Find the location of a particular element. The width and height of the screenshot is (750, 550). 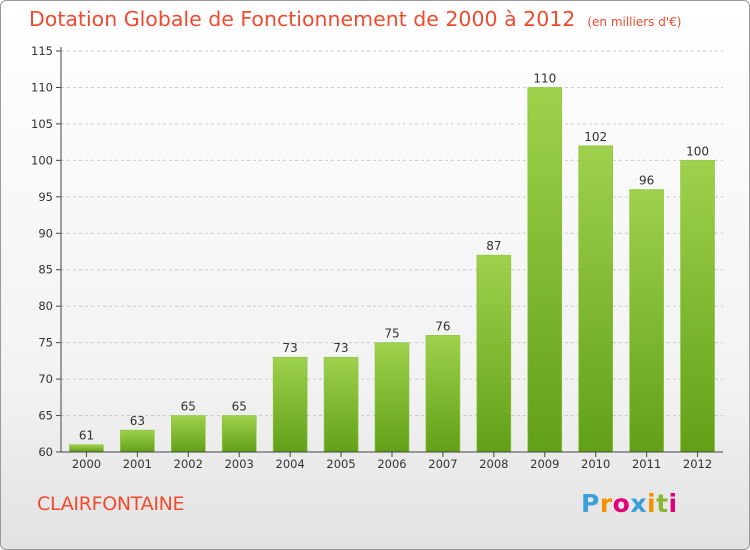

y-tick-label: 115 is located at coordinates (42, 51).